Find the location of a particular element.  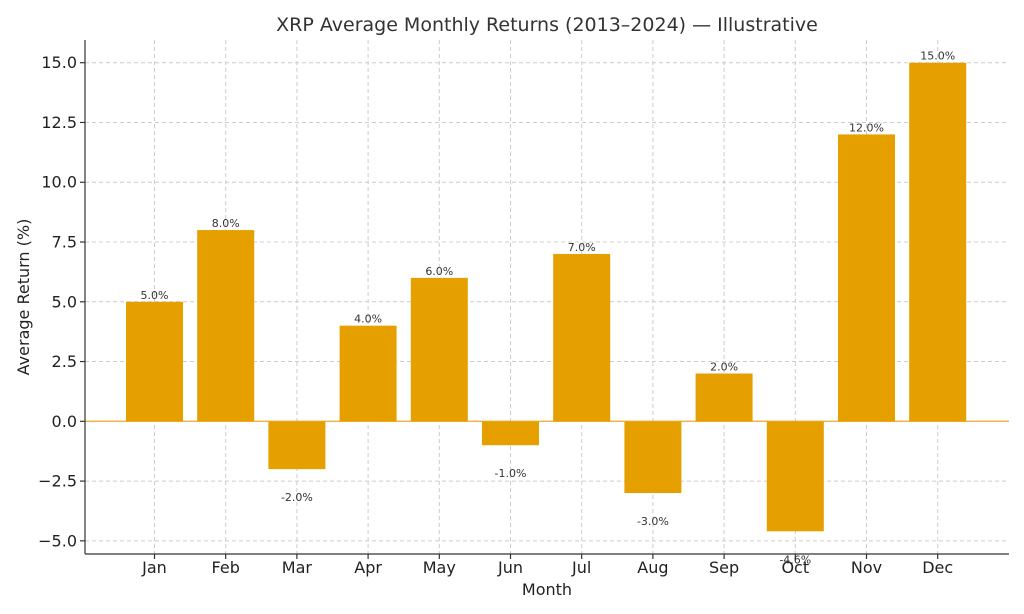

y-tick-label: 12.5 is located at coordinates (59, 122).